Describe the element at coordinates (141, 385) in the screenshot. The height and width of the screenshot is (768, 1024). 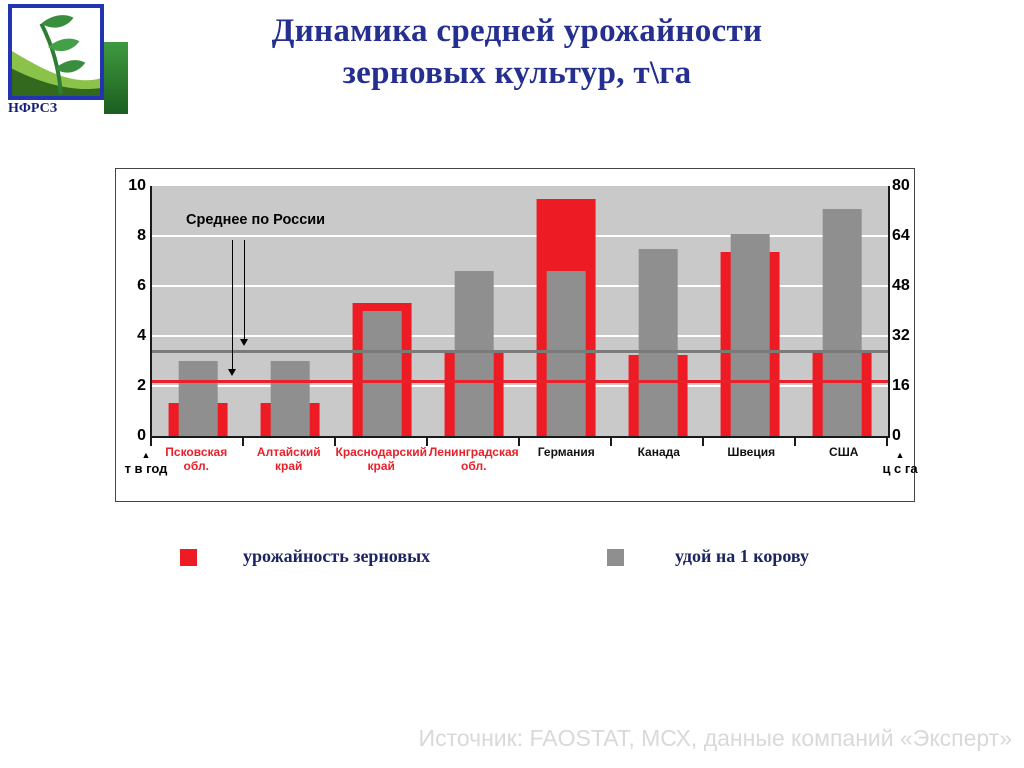
I see `left-tick-label: 2` at that location.